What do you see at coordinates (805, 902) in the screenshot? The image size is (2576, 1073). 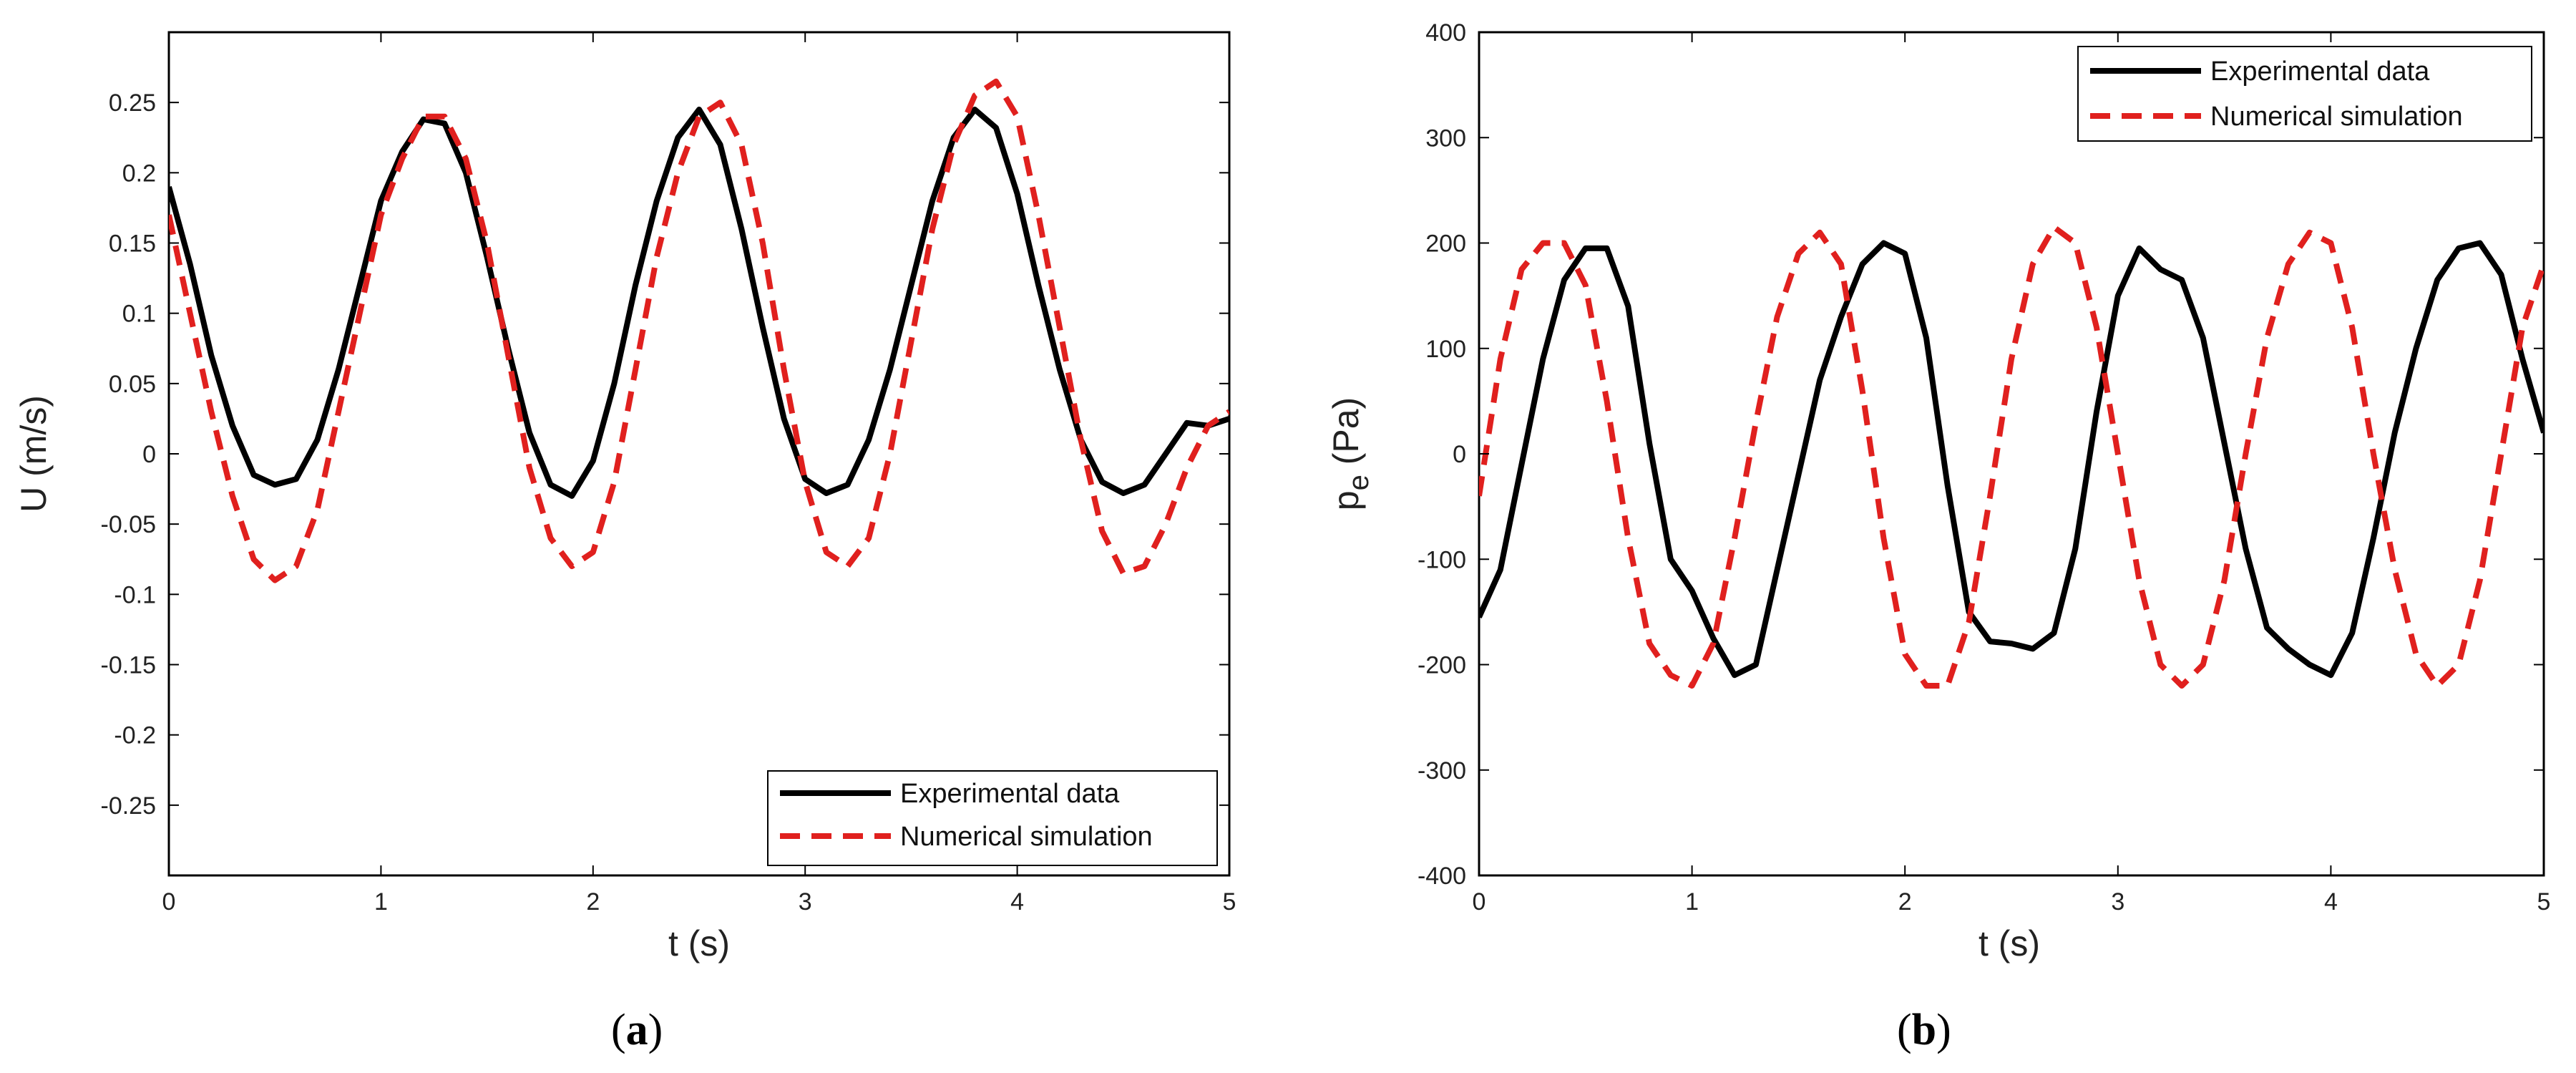 I see `x-tick-label-a: 3` at bounding box center [805, 902].